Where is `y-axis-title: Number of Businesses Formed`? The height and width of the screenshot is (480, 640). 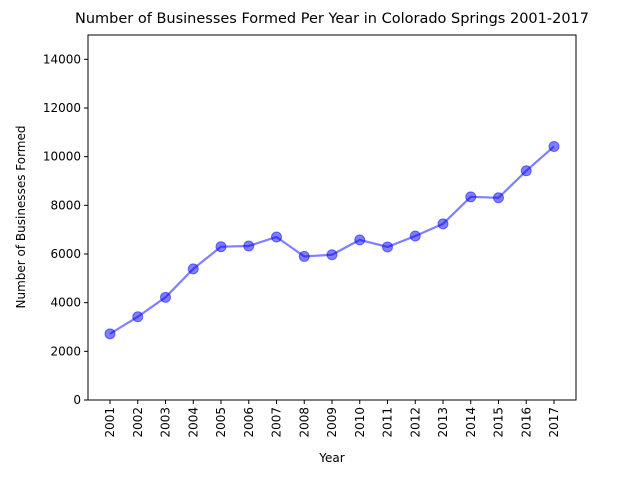 y-axis-title: Number of Businesses Formed is located at coordinates (21, 217).